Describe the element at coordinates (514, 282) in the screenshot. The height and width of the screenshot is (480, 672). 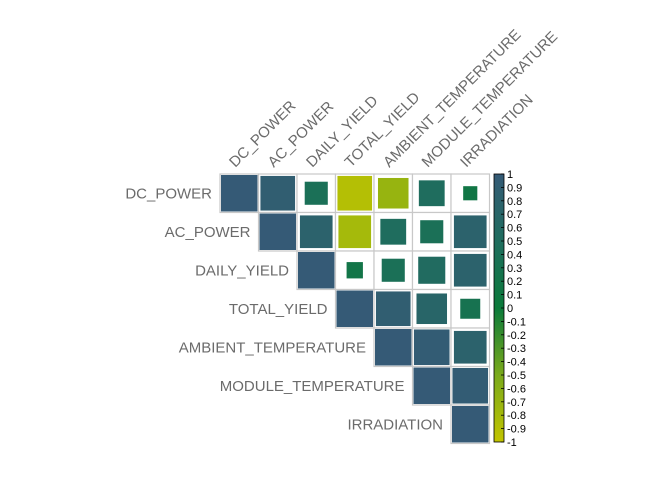
I see `colorbar-tick-label: 0.2` at that location.